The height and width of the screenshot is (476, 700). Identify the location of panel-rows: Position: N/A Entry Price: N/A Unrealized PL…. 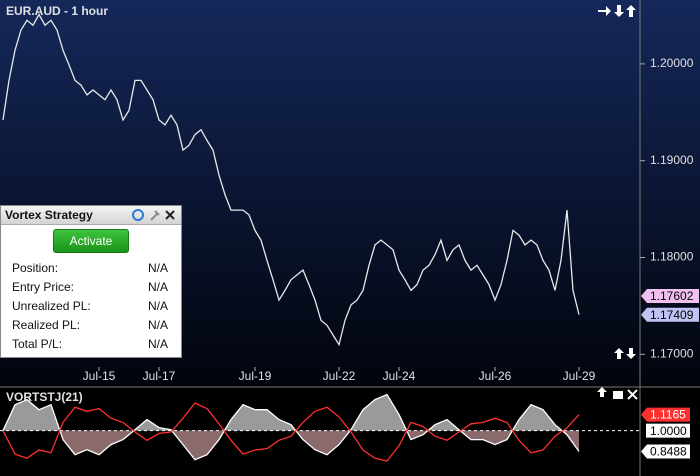
(91, 306).